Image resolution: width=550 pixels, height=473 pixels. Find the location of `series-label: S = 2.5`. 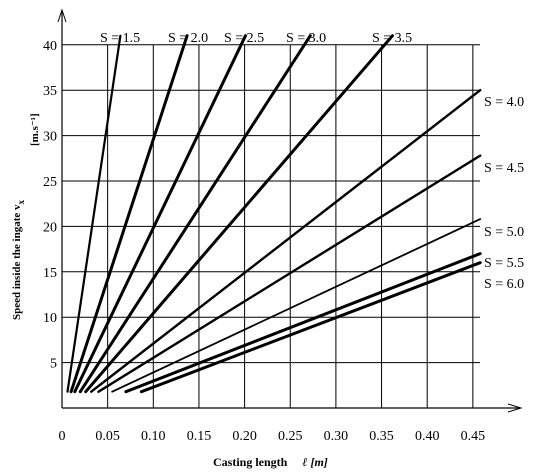

series-label: S = 2.5 is located at coordinates (244, 38).